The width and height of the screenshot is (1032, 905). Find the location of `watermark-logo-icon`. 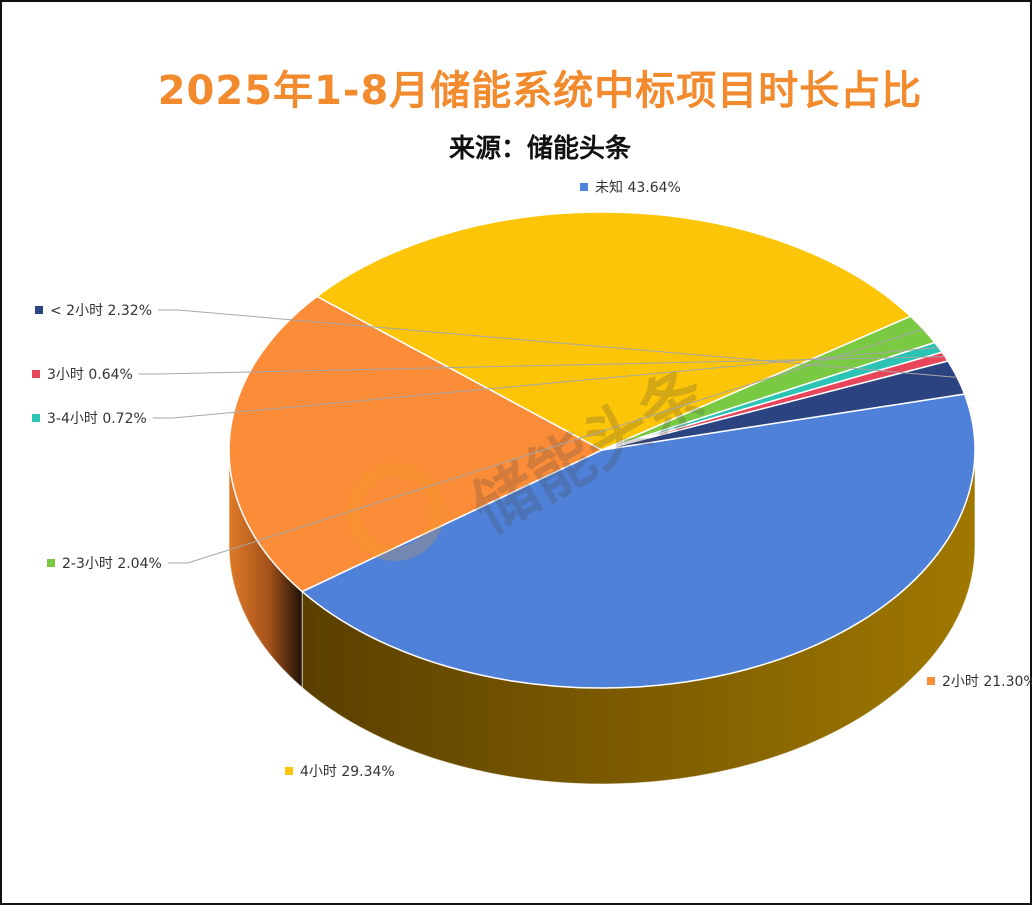

watermark-logo-icon is located at coordinates (395, 512).